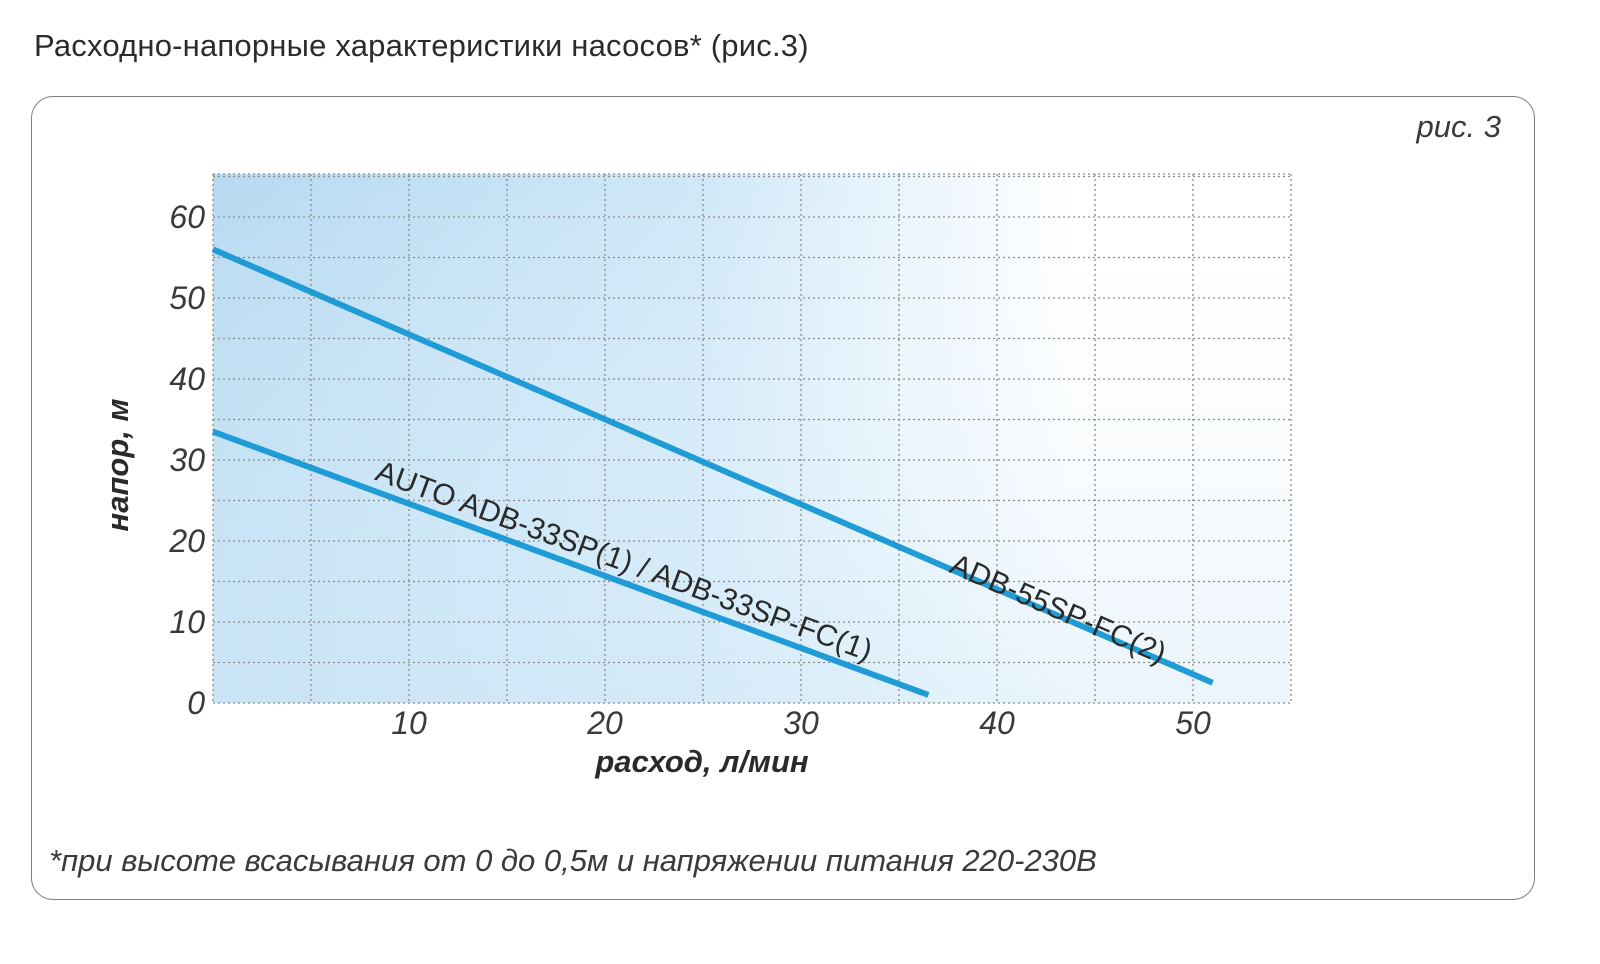 The height and width of the screenshot is (964, 1600). I want to click on y-tick-label: 30, so click(187, 460).